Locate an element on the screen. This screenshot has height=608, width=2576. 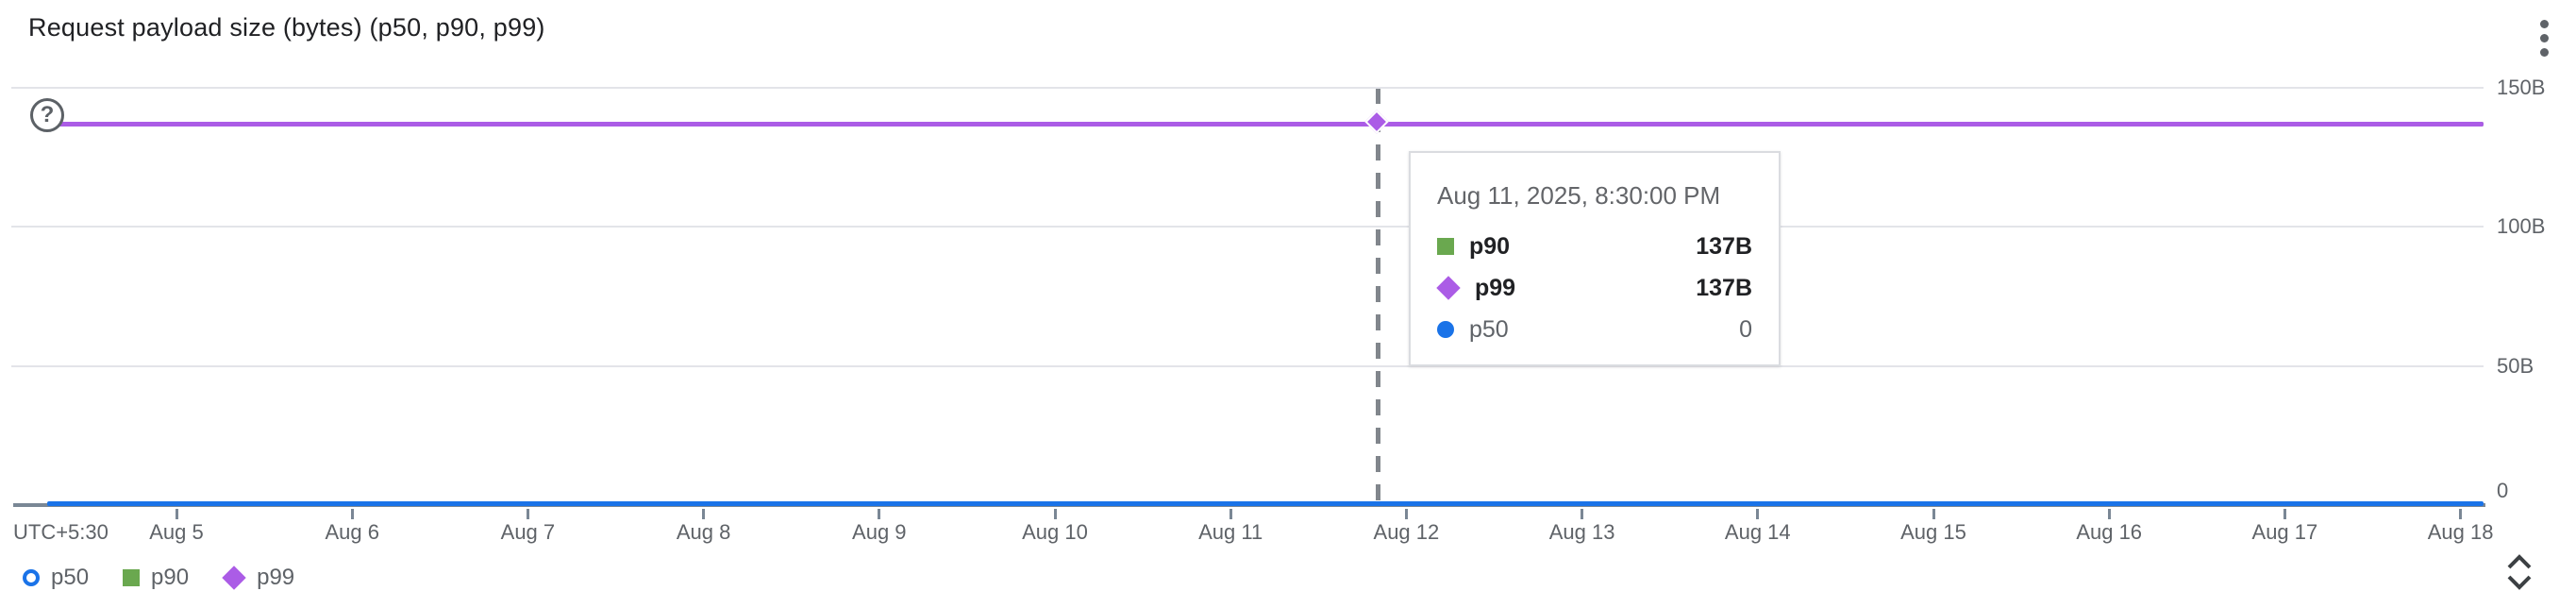
legend-item-p90: p90 is located at coordinates (156, 578).